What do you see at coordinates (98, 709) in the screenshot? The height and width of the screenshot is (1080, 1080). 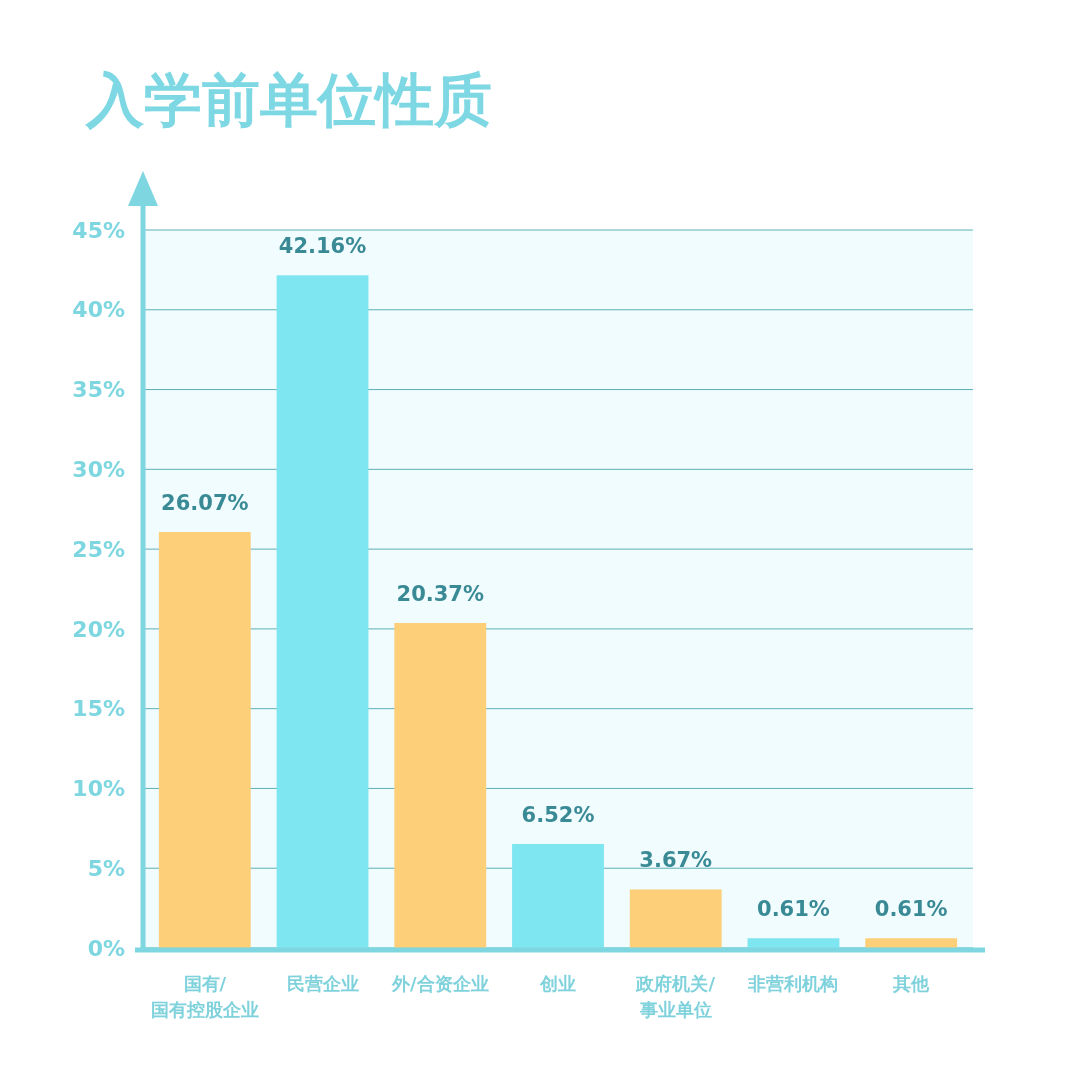 I see `y-tick-label: 15%` at bounding box center [98, 709].